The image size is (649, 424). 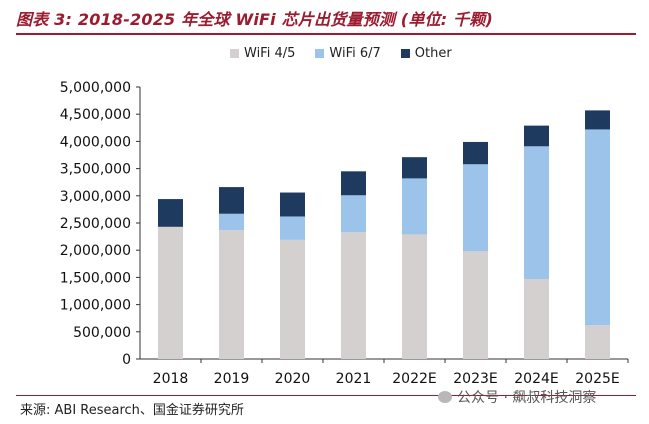 I want to click on x-tick-label: 2022E, so click(x=414, y=379).